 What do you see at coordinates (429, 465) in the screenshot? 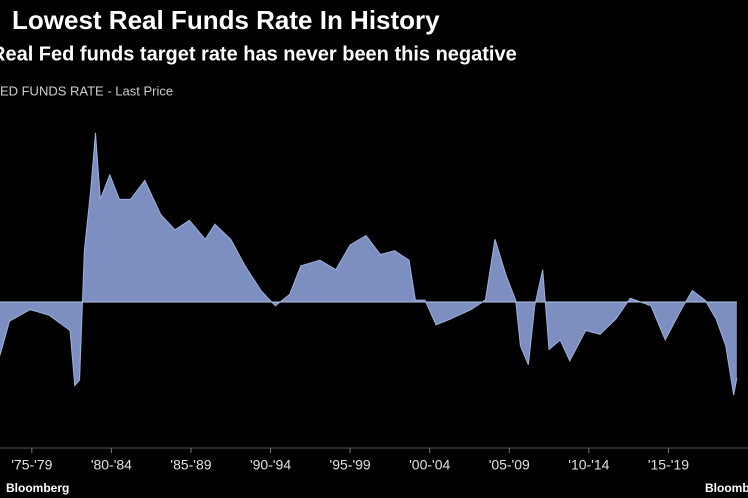
I see `x-tick-label: '00-'04` at bounding box center [429, 465].